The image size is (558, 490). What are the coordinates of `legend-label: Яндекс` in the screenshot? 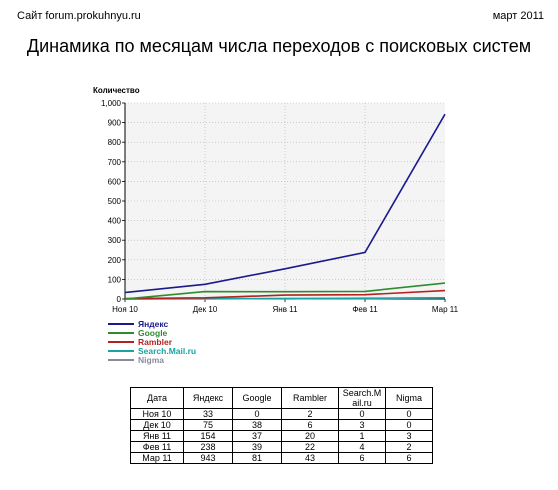 It's located at (153, 324).